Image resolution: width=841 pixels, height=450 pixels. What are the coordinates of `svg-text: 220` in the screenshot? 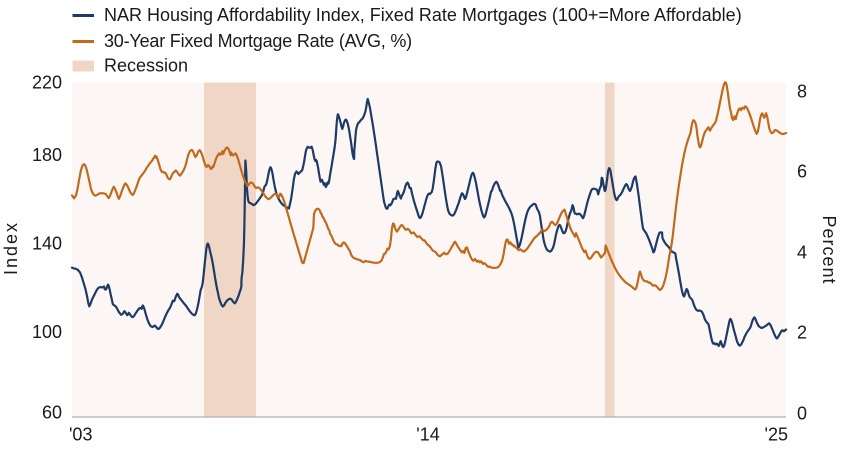 It's located at (47, 83).